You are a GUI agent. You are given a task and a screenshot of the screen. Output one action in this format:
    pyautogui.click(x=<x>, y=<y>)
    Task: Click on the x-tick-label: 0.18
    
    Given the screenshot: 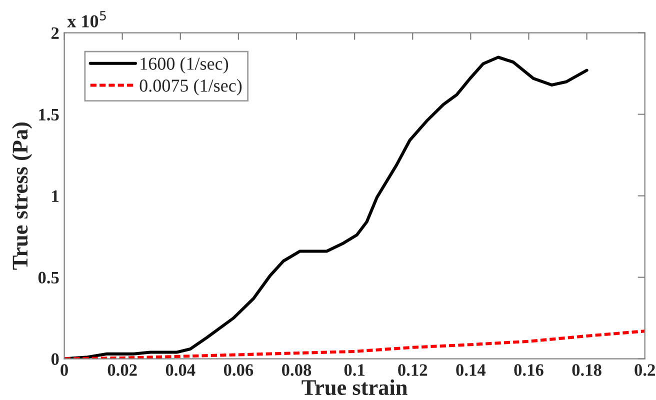 What is the action you would take?
    pyautogui.click(x=587, y=370)
    